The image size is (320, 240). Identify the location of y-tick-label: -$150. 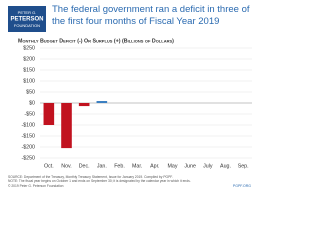
(28, 136).